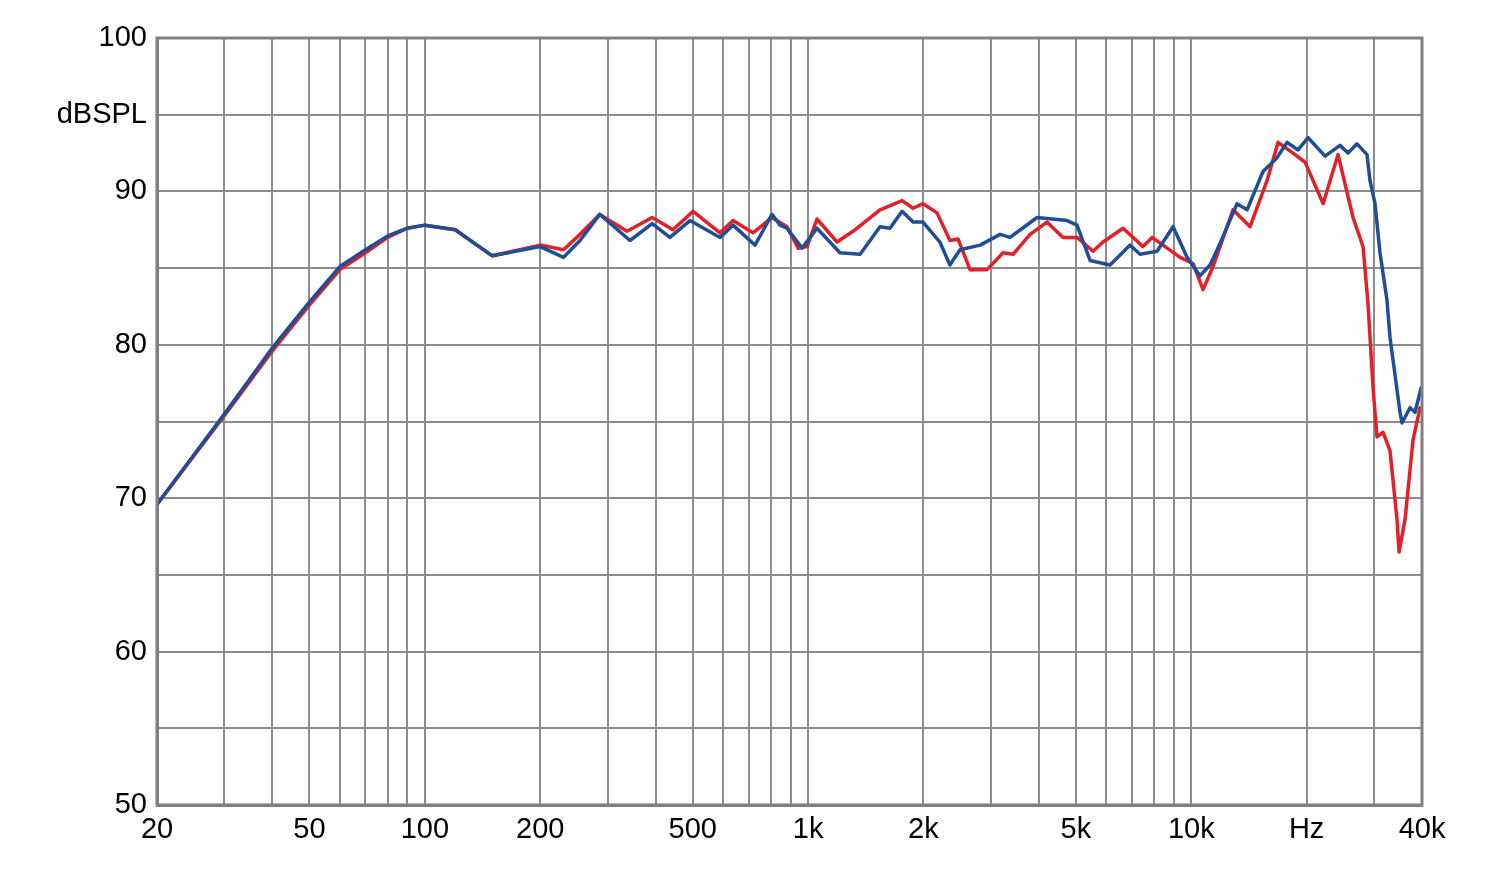  I want to click on y-tick-label: 60, so click(130, 649).